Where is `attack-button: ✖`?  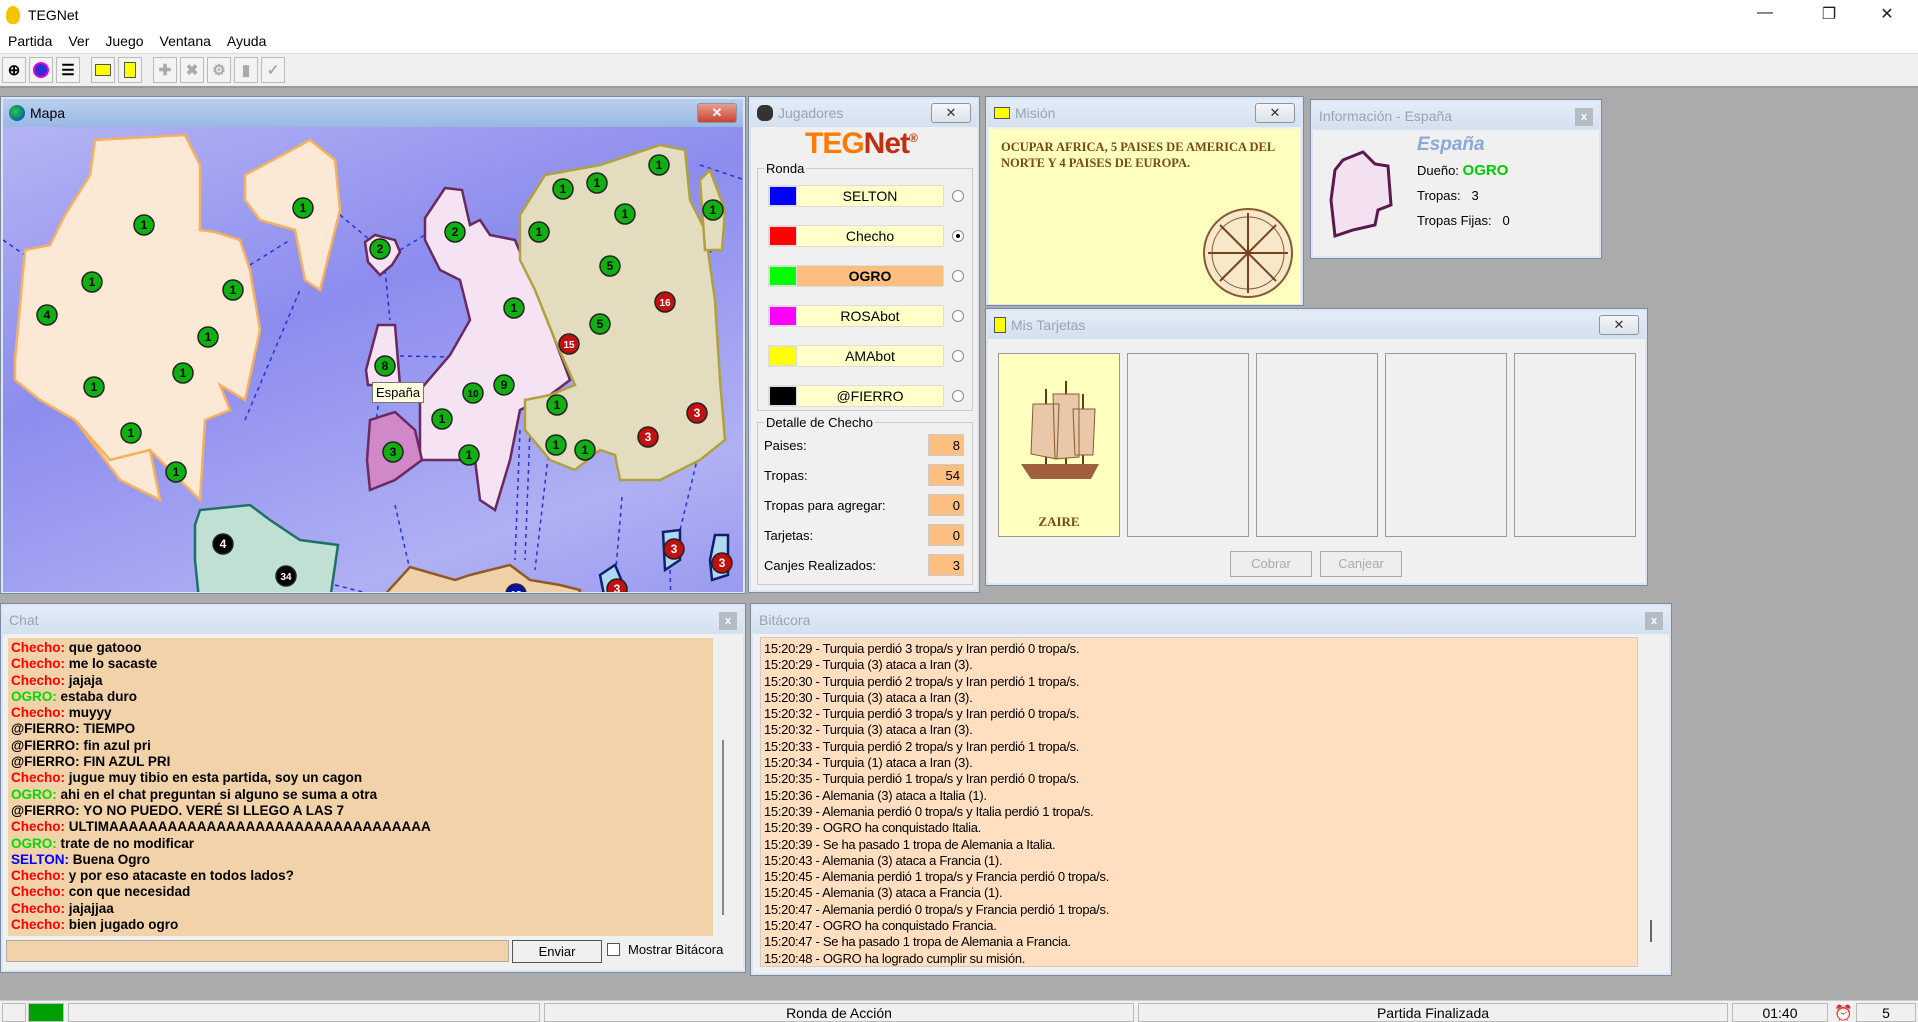 attack-button: ✖ is located at coordinates (192, 70).